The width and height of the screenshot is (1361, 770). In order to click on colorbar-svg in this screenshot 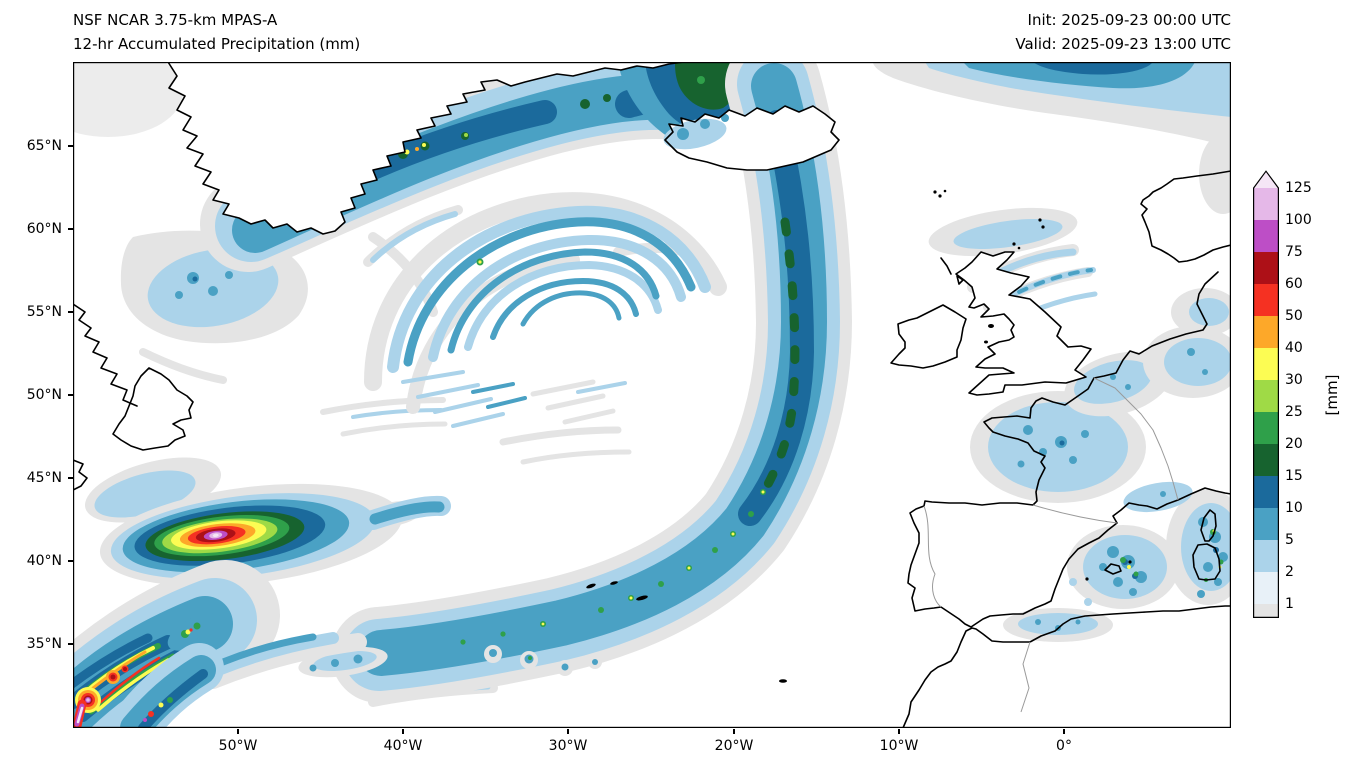, I will do `click(1266, 394)`.